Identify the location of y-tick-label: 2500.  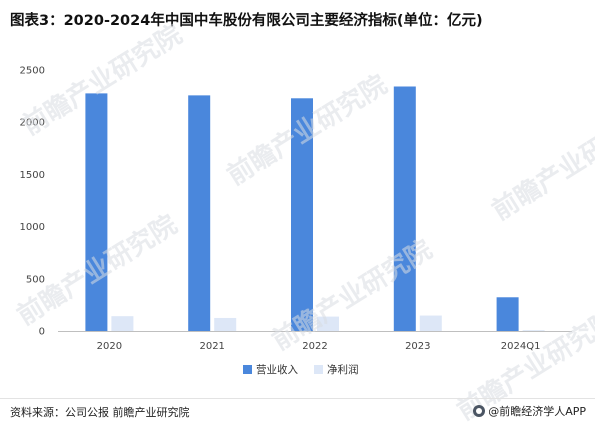
(32, 71).